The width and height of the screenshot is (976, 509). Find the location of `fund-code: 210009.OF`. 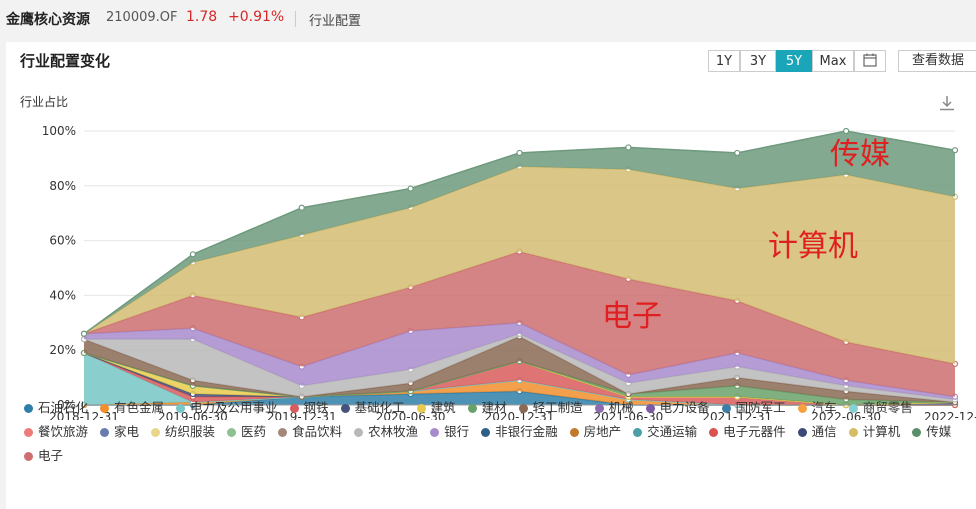

fund-code: 210009.OF is located at coordinates (142, 17).